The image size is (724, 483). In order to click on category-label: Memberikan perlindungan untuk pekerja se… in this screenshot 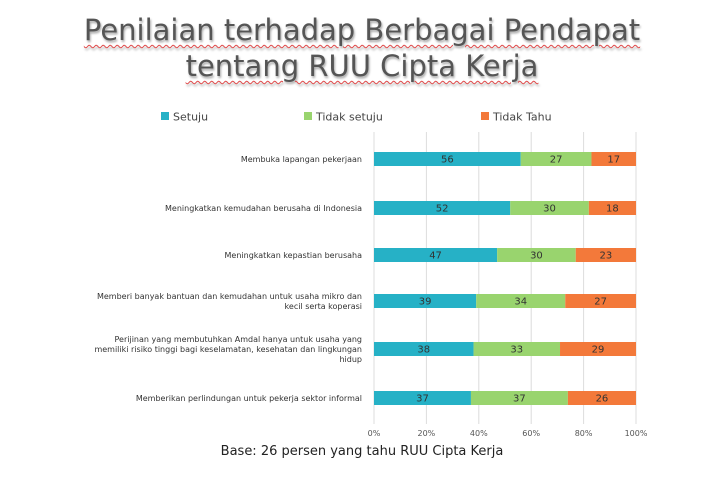, I will do `click(249, 398)`.